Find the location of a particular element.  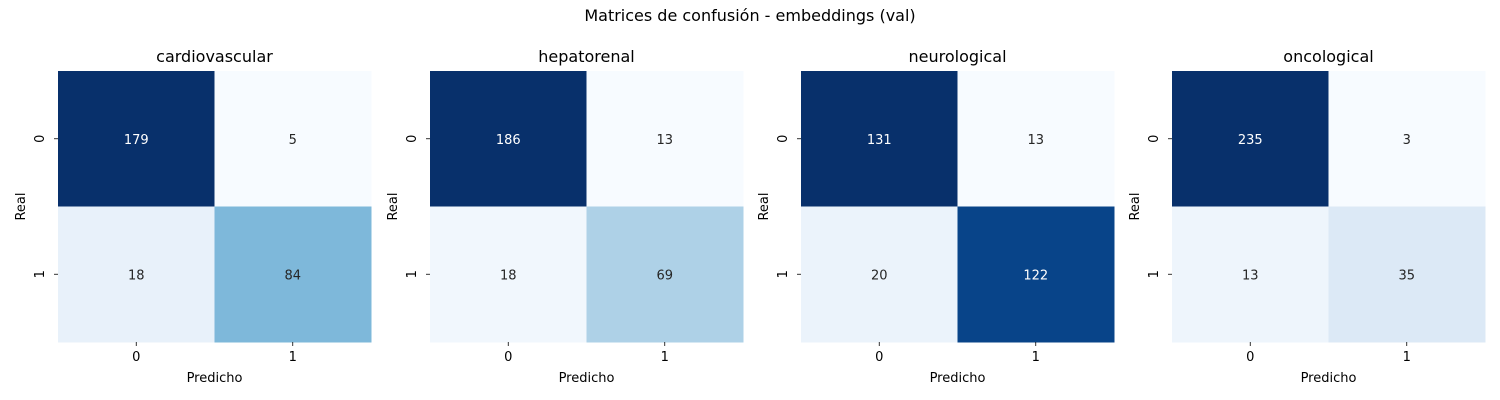

cell-value-label: 20 is located at coordinates (879, 275).